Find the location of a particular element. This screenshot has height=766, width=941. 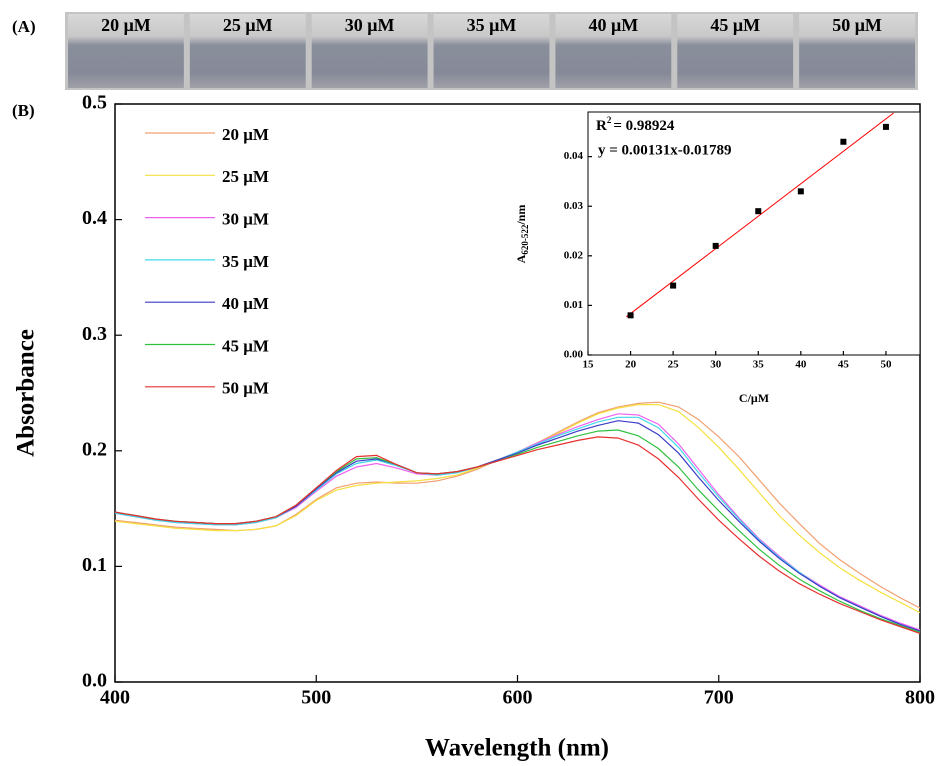

x-tick-label: 800 is located at coordinates (920, 698).